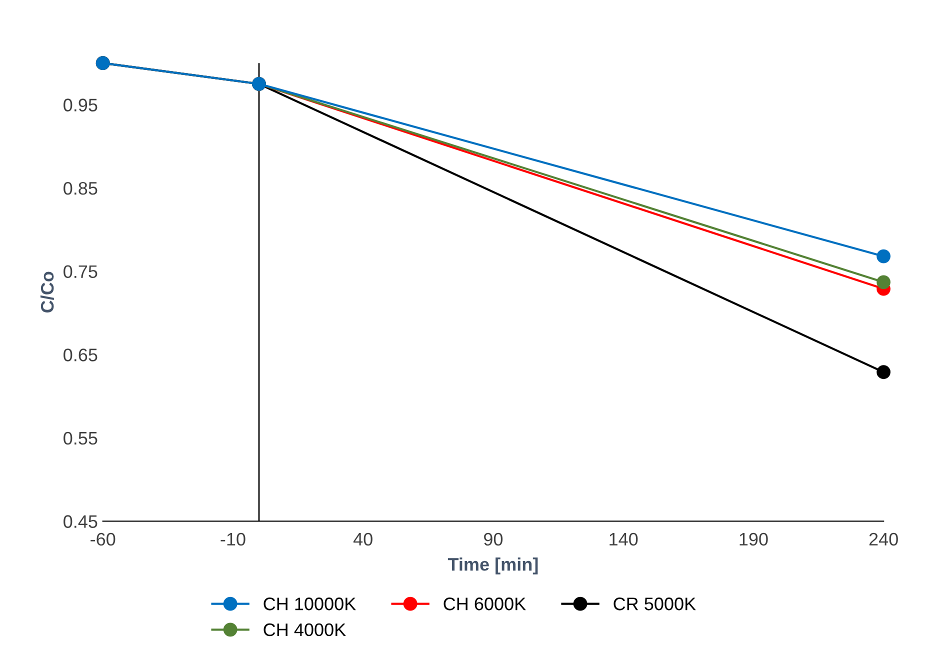 The image size is (935, 664). Describe the element at coordinates (883, 539) in the screenshot. I see `x-tick-label: 240` at that location.